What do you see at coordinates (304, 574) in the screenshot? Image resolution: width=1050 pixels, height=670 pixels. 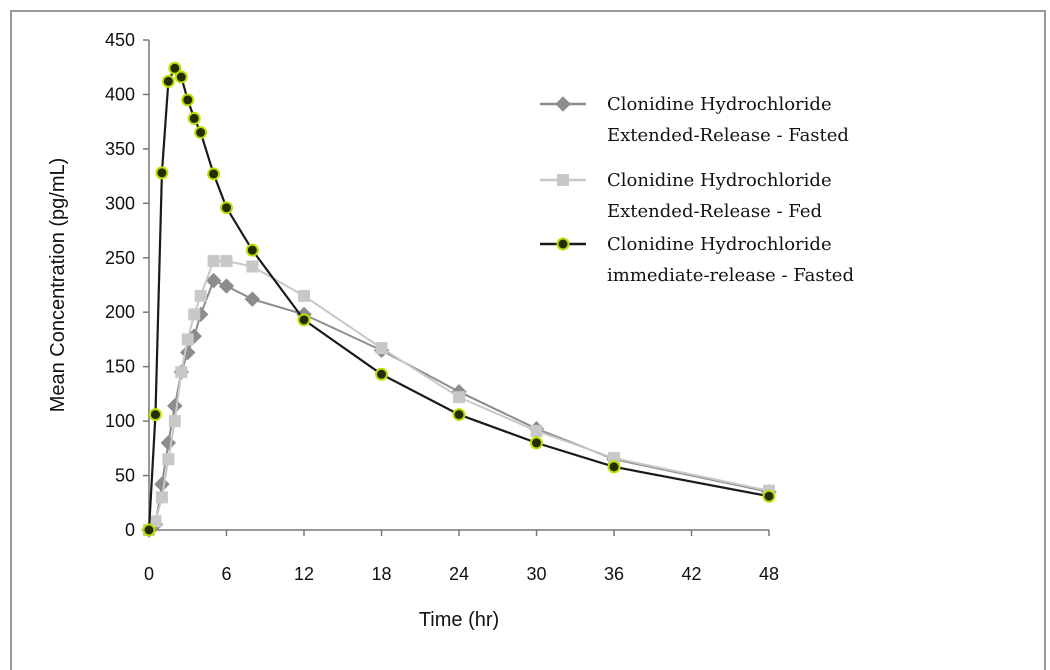 I see `x-tick-label: 12` at bounding box center [304, 574].